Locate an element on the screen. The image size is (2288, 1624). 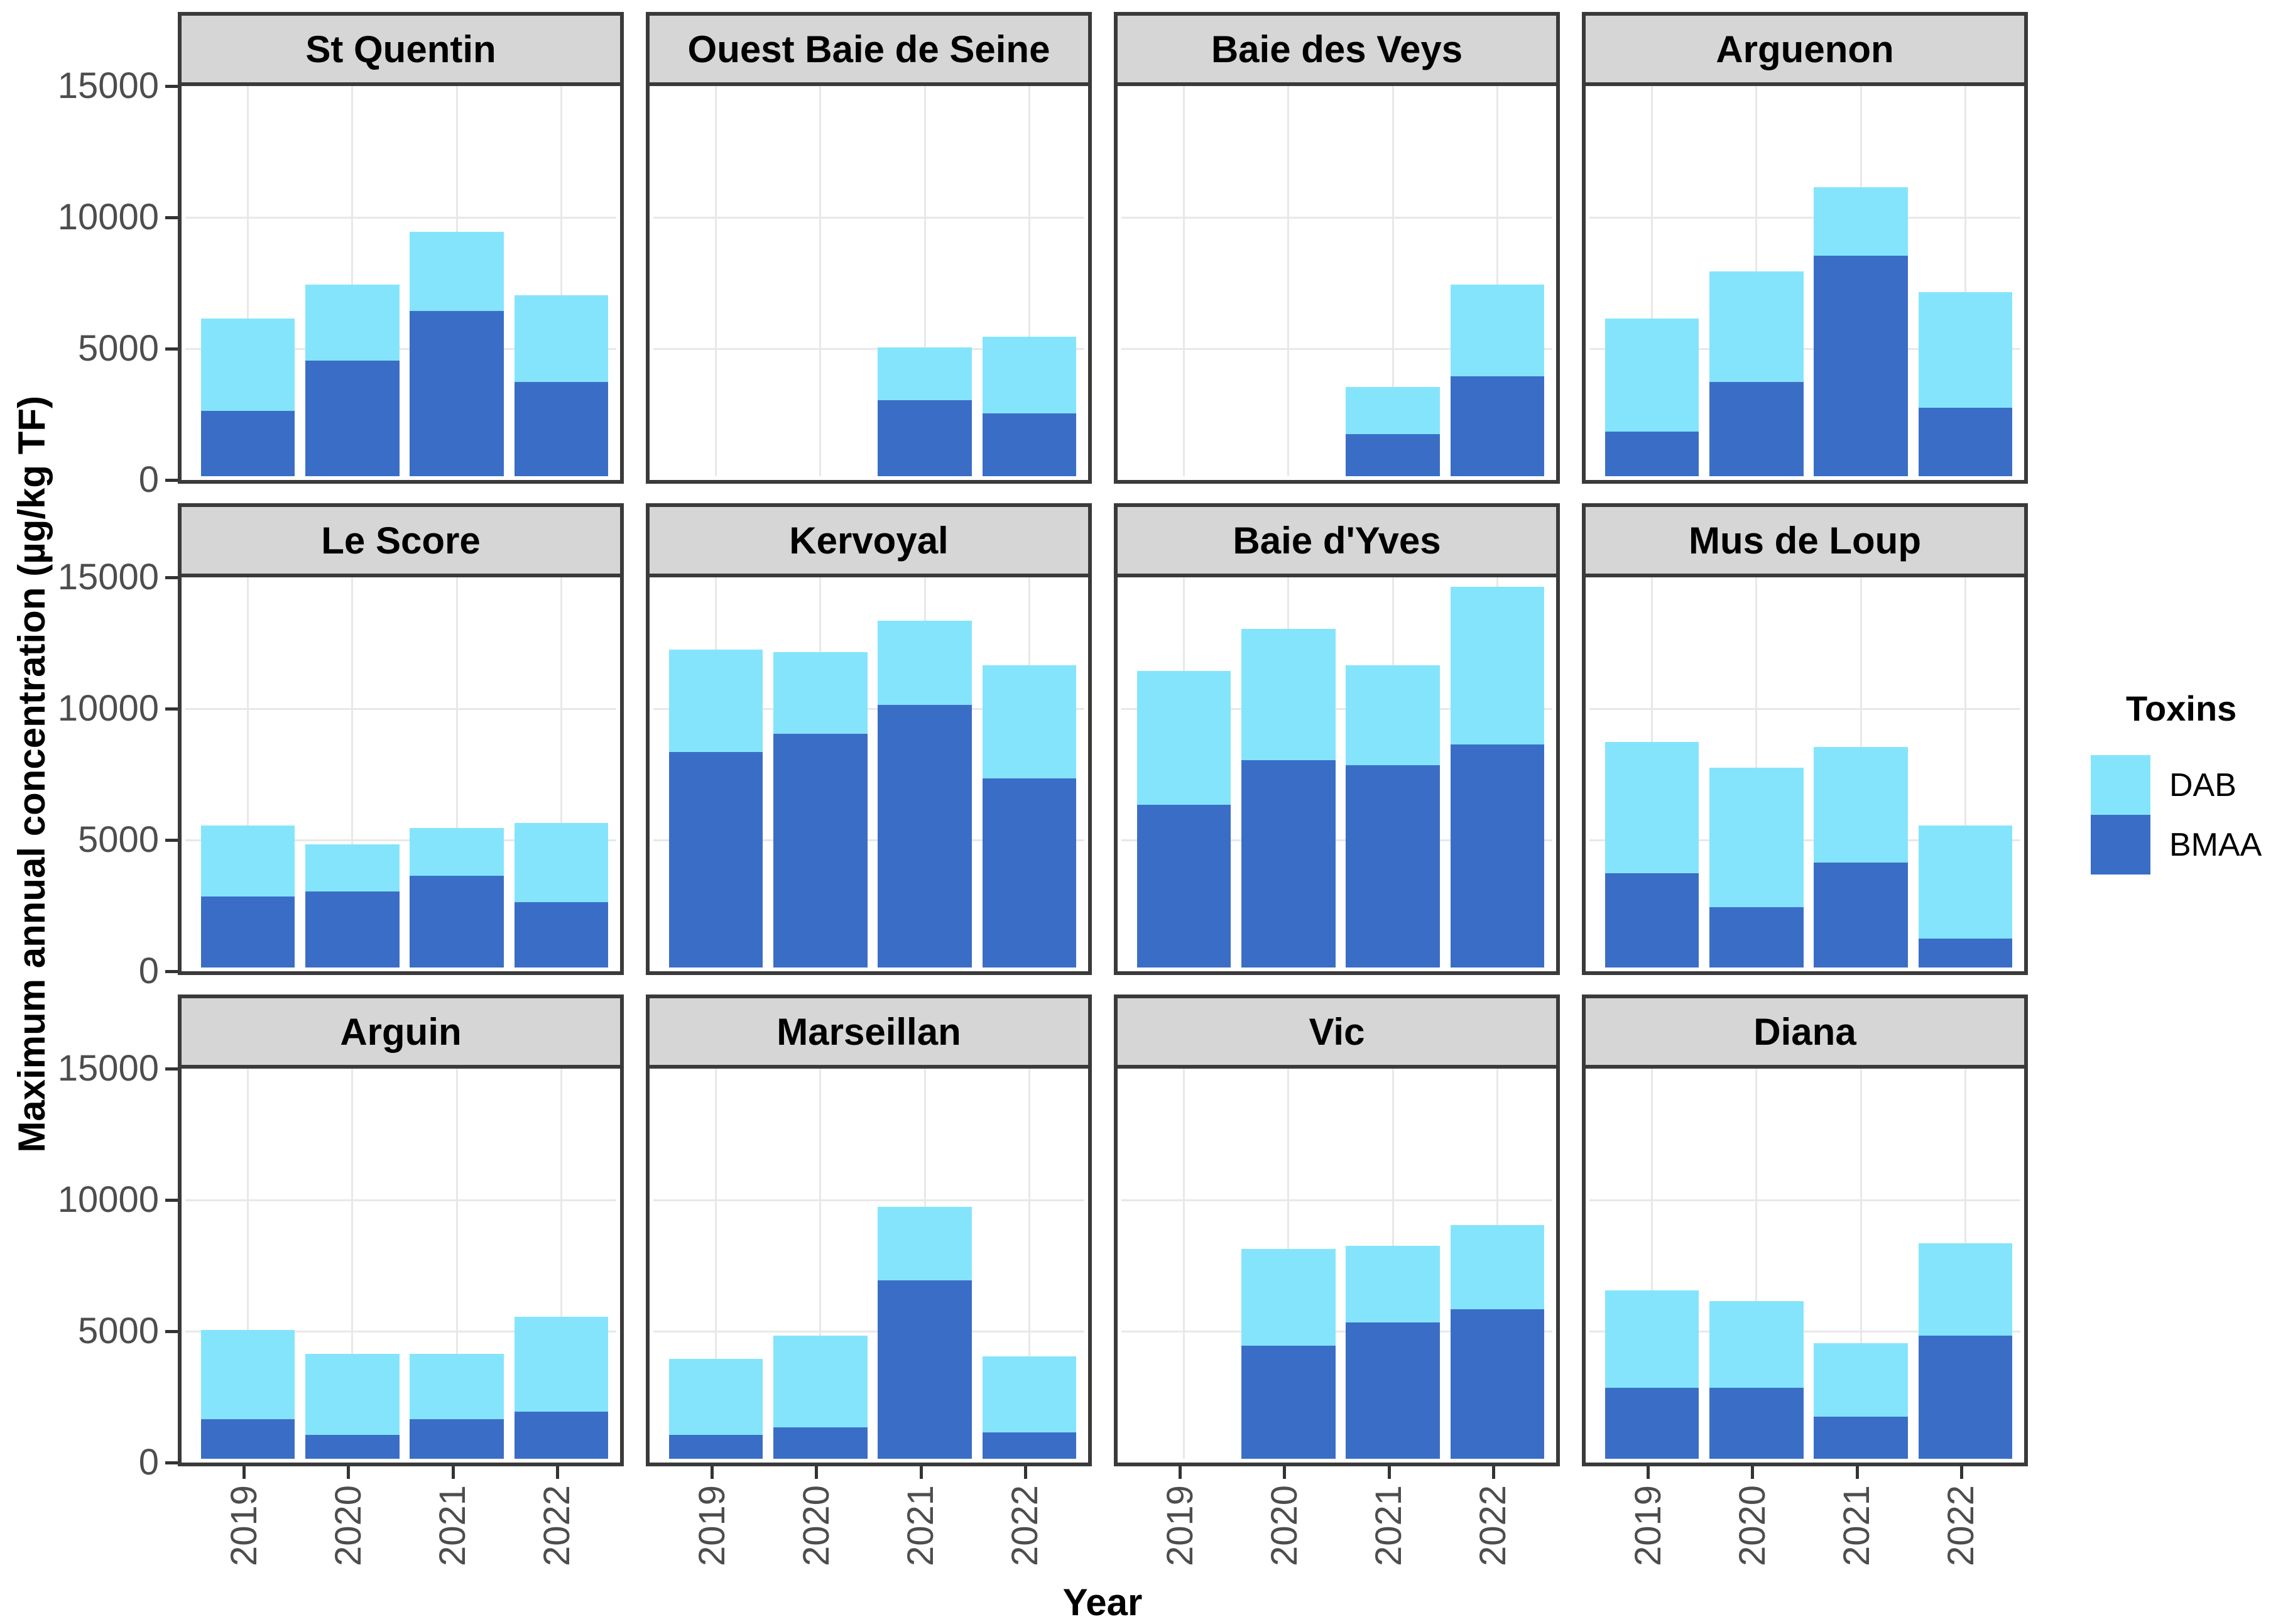
facet-panel-st-quentin: St Quentin is located at coordinates (401, 248).